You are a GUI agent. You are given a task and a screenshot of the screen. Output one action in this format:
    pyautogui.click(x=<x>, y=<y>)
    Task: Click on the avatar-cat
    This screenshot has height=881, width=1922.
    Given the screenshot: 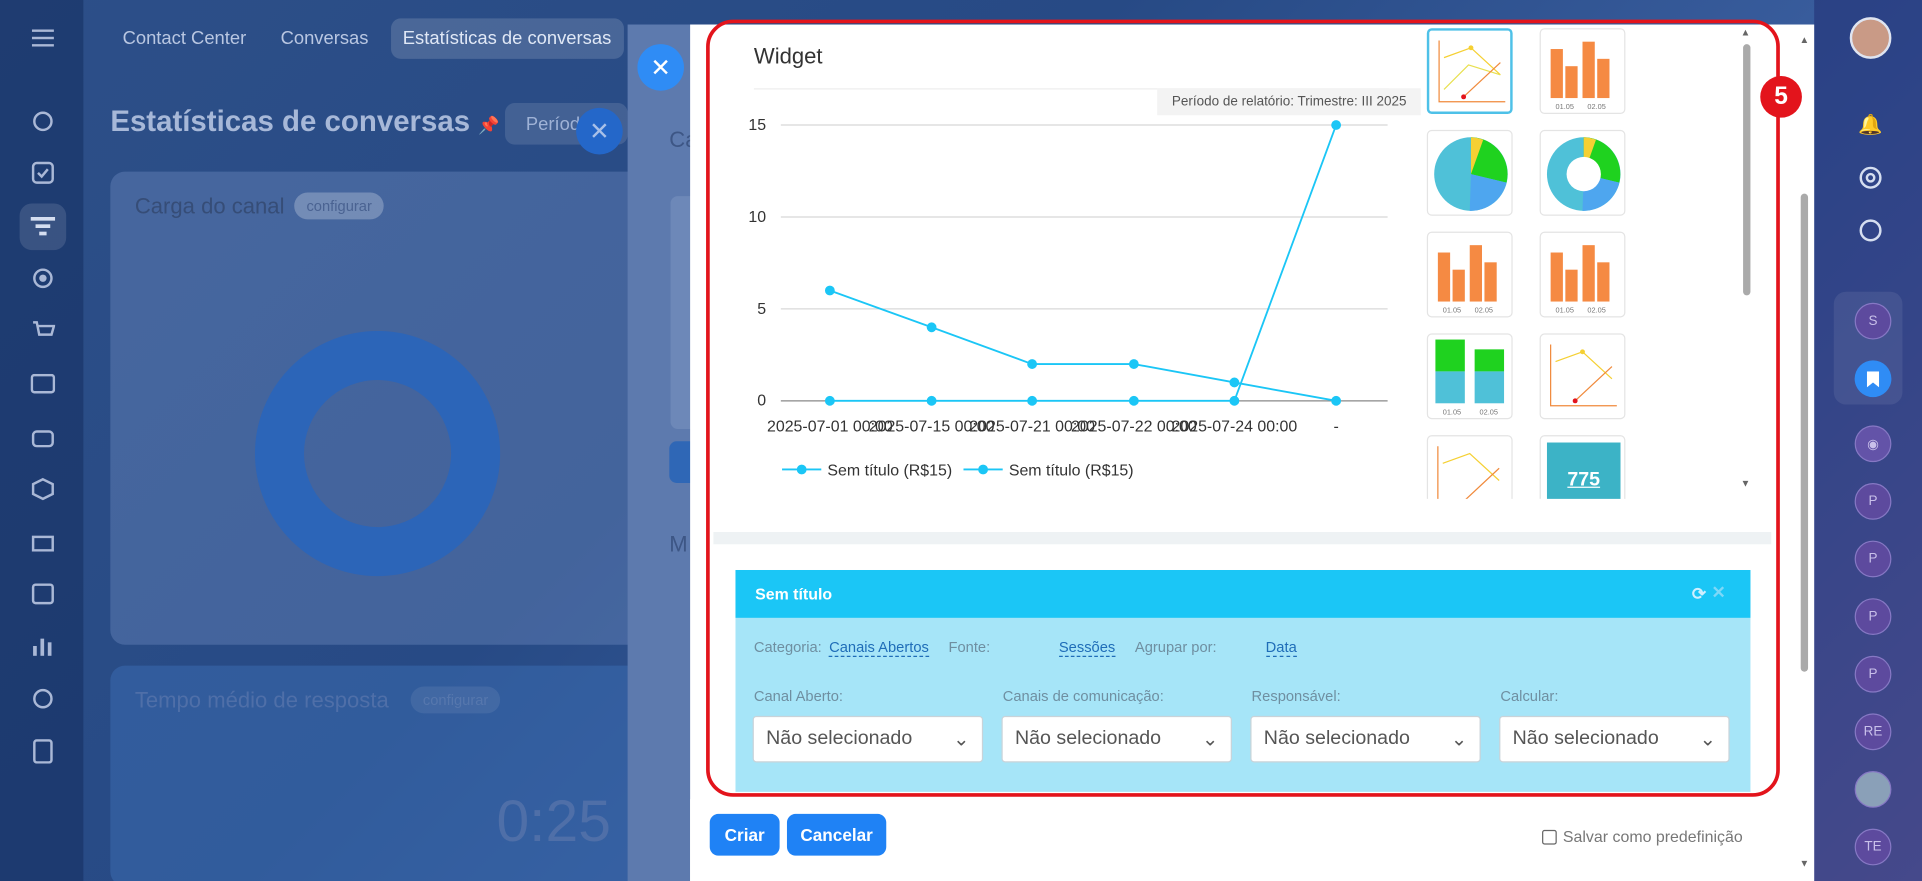 What is the action you would take?
    pyautogui.click(x=1873, y=789)
    